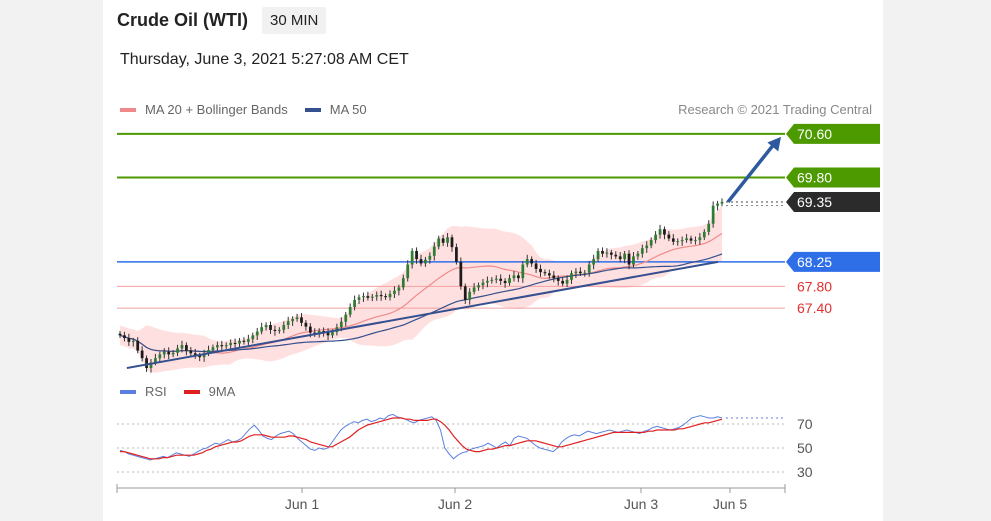  I want to click on price-legend: MA 20 + Bollinger Bands MA 50, so click(252, 109).